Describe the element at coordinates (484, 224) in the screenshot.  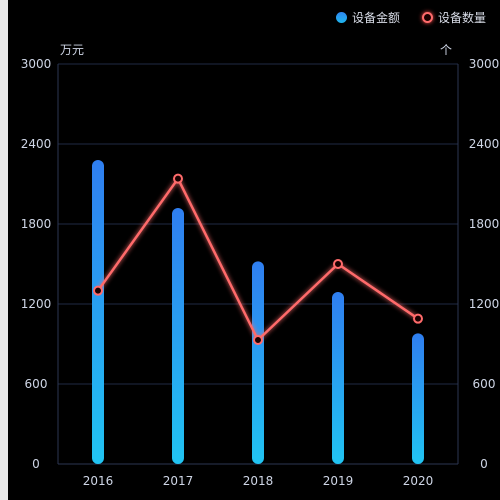
I see `right-axis-tick-label: 1800` at that location.